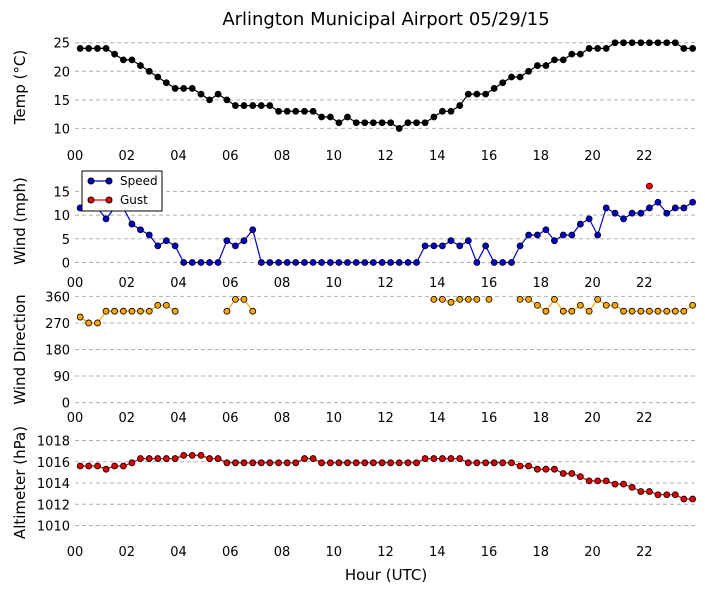 This screenshot has height=594, width=705. Describe the element at coordinates (644, 156) in the screenshot. I see `temperature-xtick-label-11: 22` at that location.